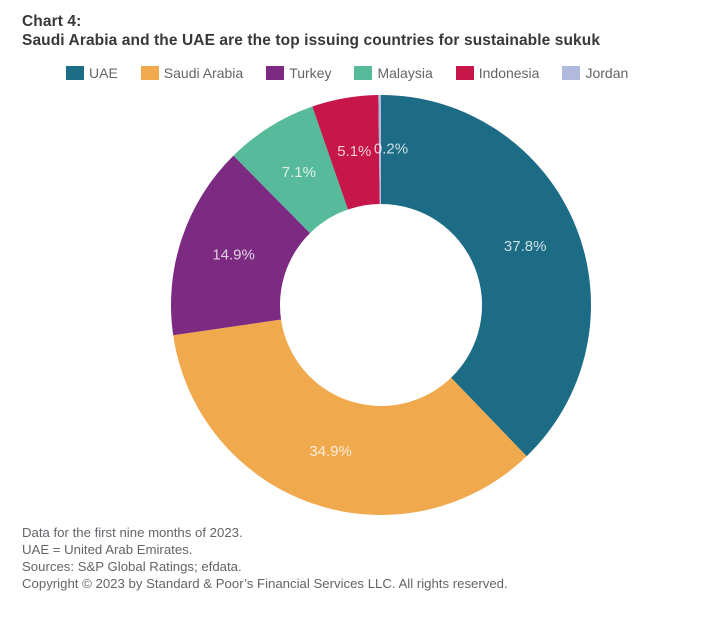 The image size is (703, 623). Describe the element at coordinates (509, 73) in the screenshot. I see `legend-label-indonesia: Indonesia` at that location.